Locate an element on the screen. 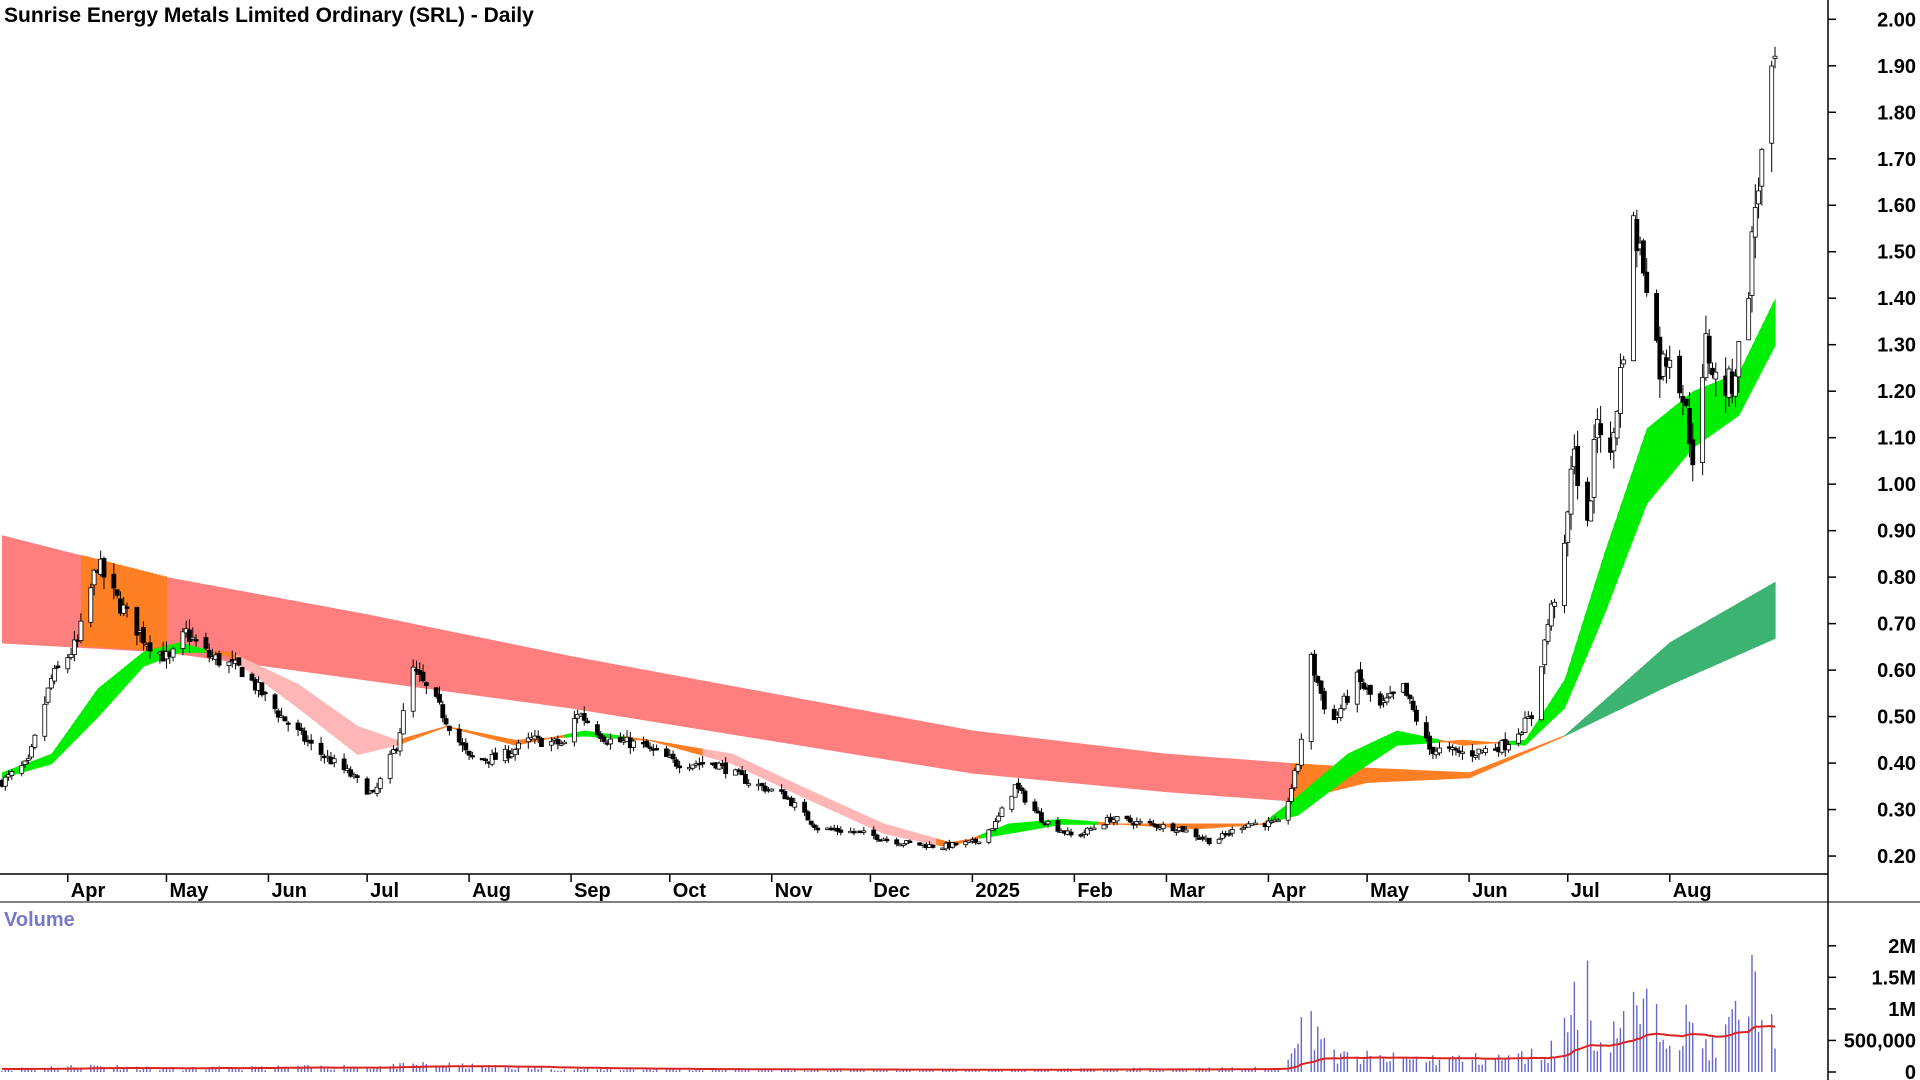 The height and width of the screenshot is (1080, 1920). y-tick-label: 0.90 is located at coordinates (1896, 532).